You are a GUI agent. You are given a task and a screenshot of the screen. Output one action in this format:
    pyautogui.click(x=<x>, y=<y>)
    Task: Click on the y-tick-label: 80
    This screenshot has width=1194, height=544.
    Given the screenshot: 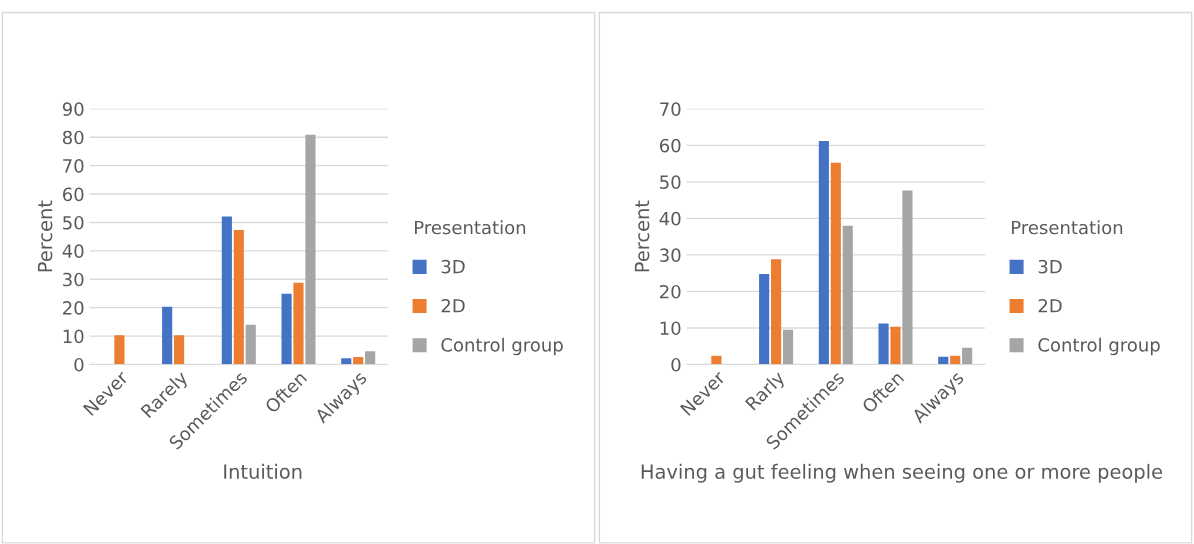 What is the action you would take?
    pyautogui.click(x=73, y=137)
    